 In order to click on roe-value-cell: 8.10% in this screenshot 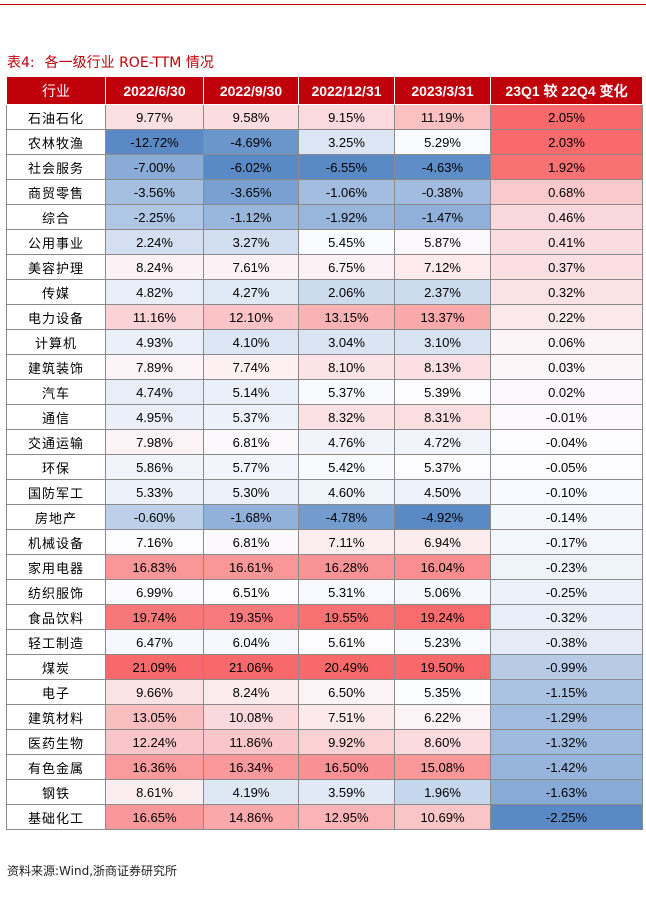, I will do `click(346, 367)`.